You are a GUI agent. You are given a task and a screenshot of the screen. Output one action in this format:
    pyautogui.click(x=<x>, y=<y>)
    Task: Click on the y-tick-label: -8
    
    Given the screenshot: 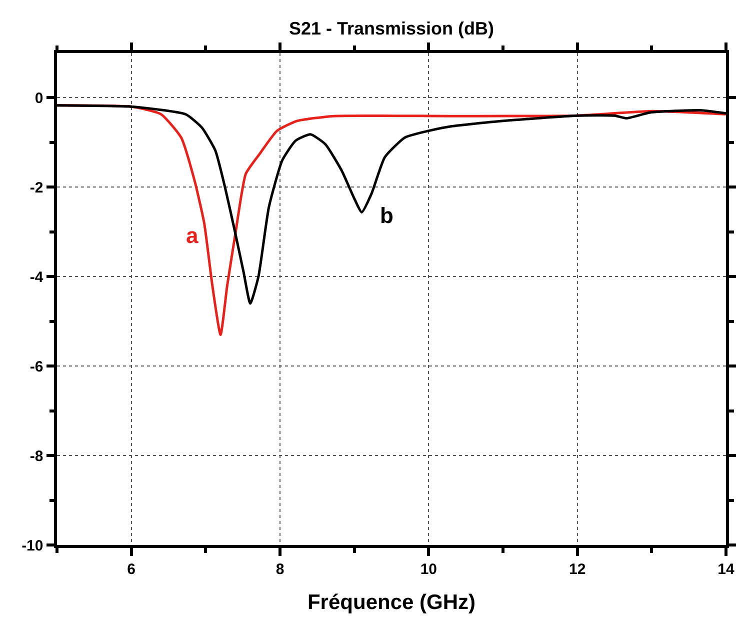 What is the action you would take?
    pyautogui.click(x=37, y=456)
    